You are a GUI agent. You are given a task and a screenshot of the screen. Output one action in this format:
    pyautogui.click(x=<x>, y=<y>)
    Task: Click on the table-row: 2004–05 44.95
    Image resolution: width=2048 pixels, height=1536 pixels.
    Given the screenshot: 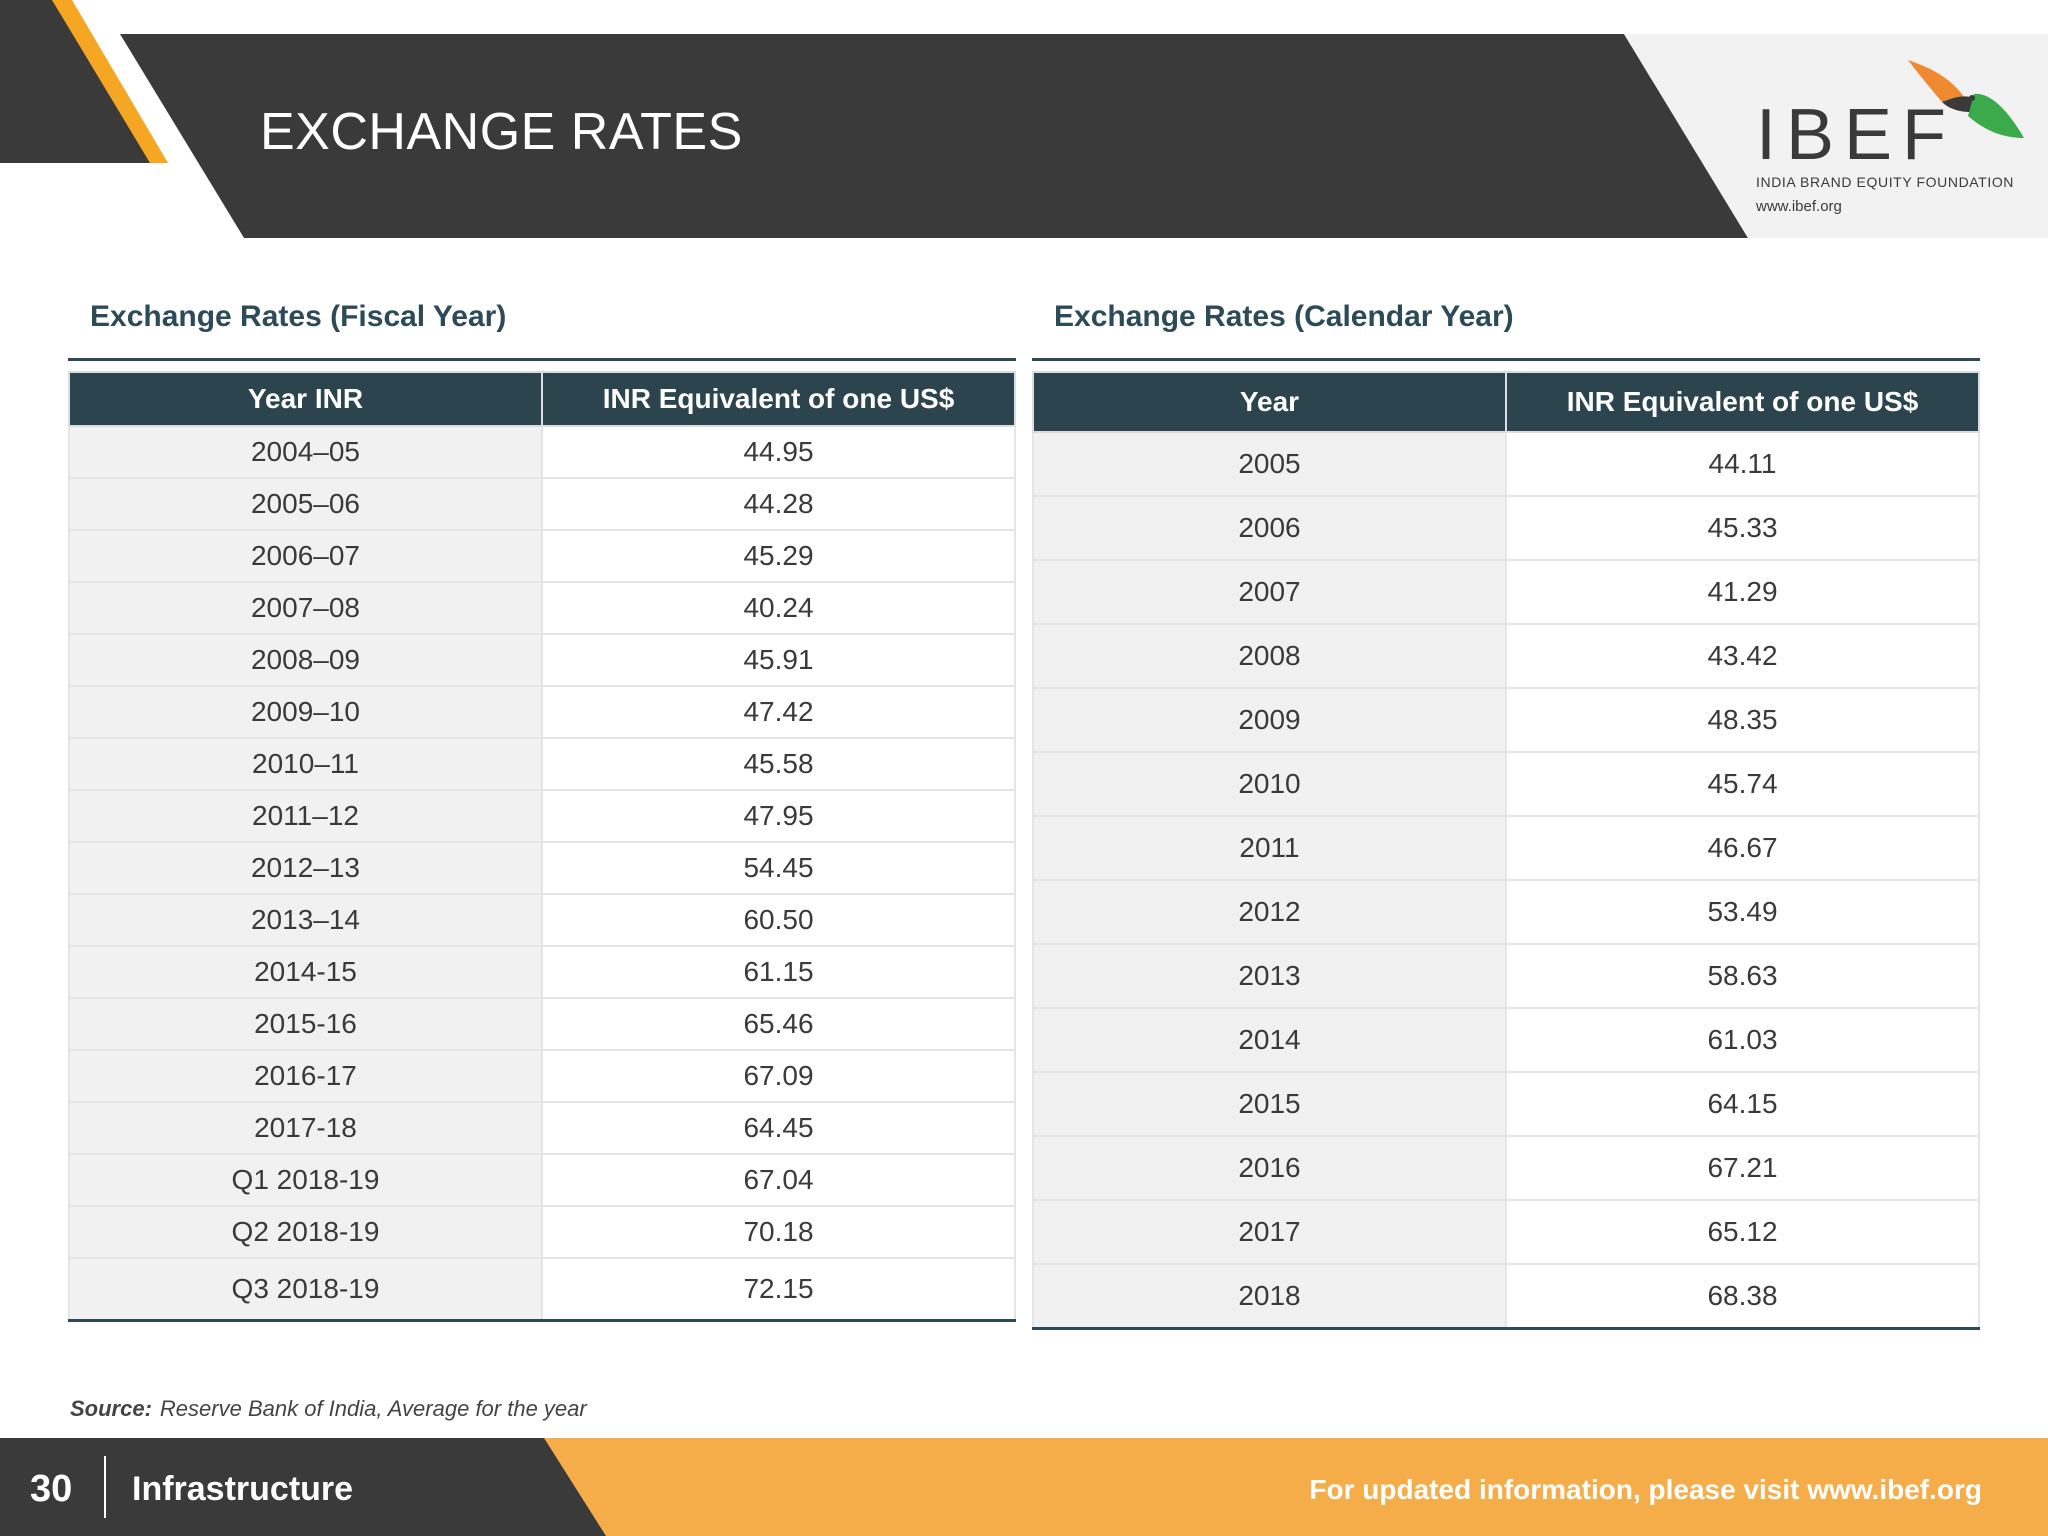 What is the action you would take?
    pyautogui.click(x=542, y=452)
    